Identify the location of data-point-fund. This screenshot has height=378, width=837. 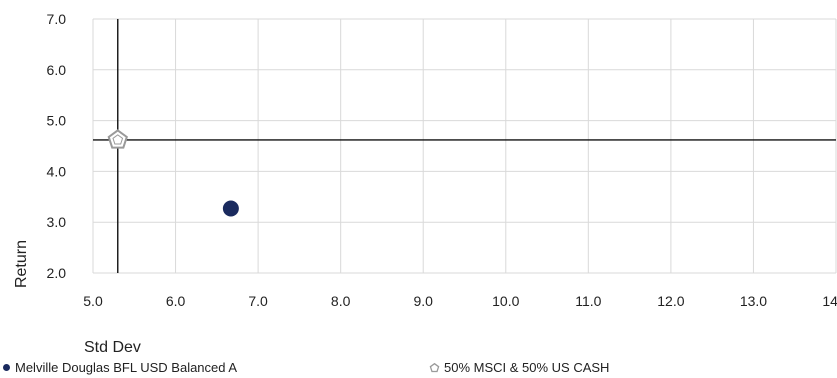
(230, 208).